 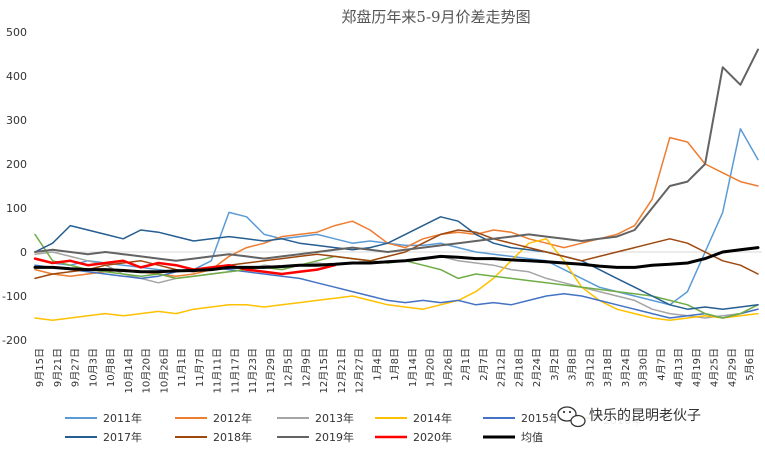 I want to click on legend-item-2018年: 2018年, so click(x=213, y=437).